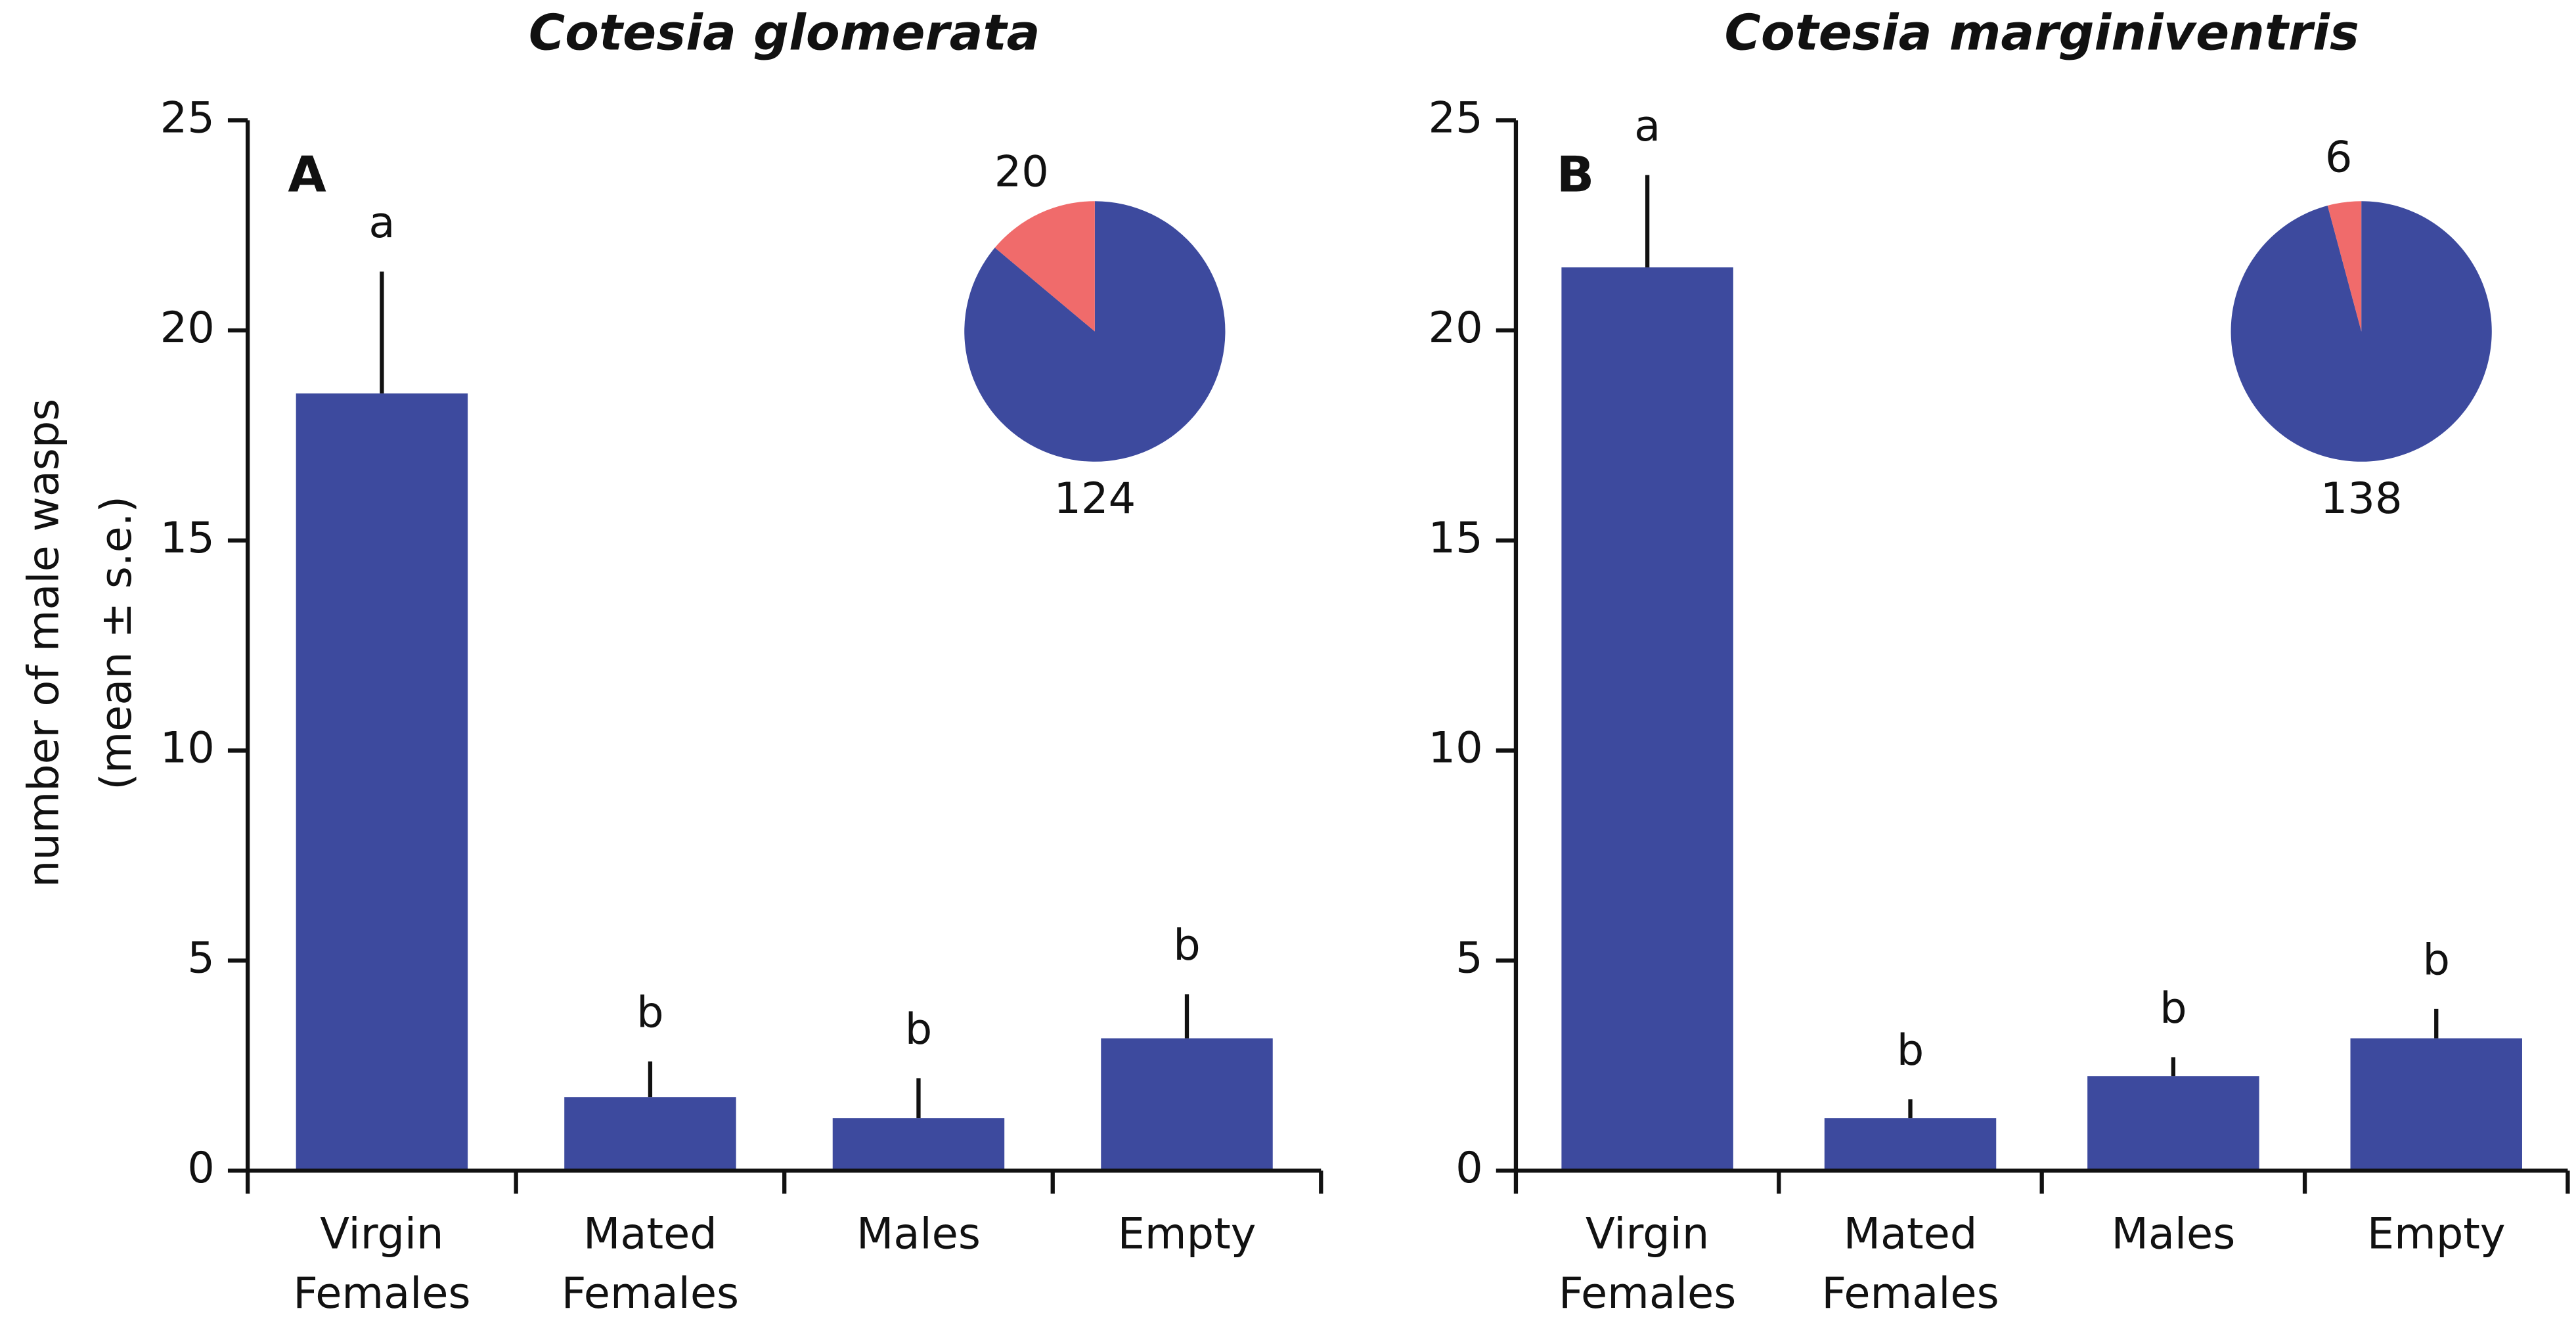 This screenshot has width=2576, height=1319. Describe the element at coordinates (116, 643) in the screenshot. I see `y-axis-label: (mean ± s.e.)` at that location.